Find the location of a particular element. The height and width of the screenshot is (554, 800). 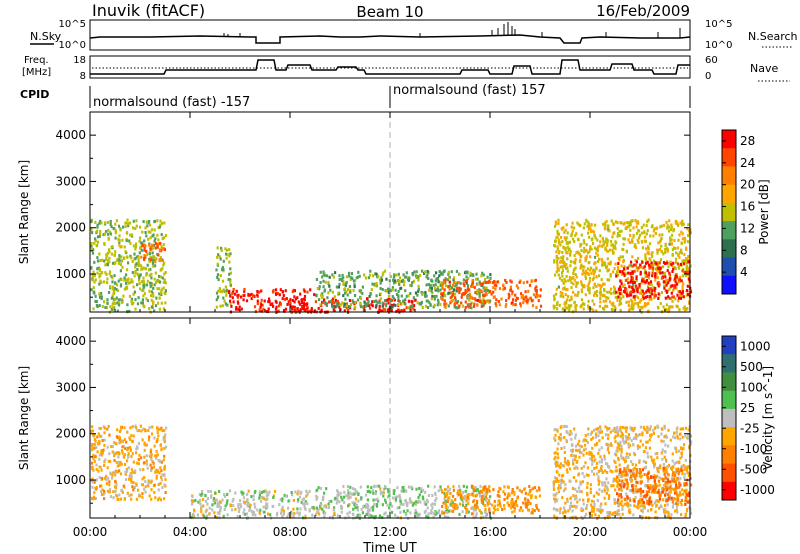

freq-label-1: Freq. is located at coordinates (36, 60).